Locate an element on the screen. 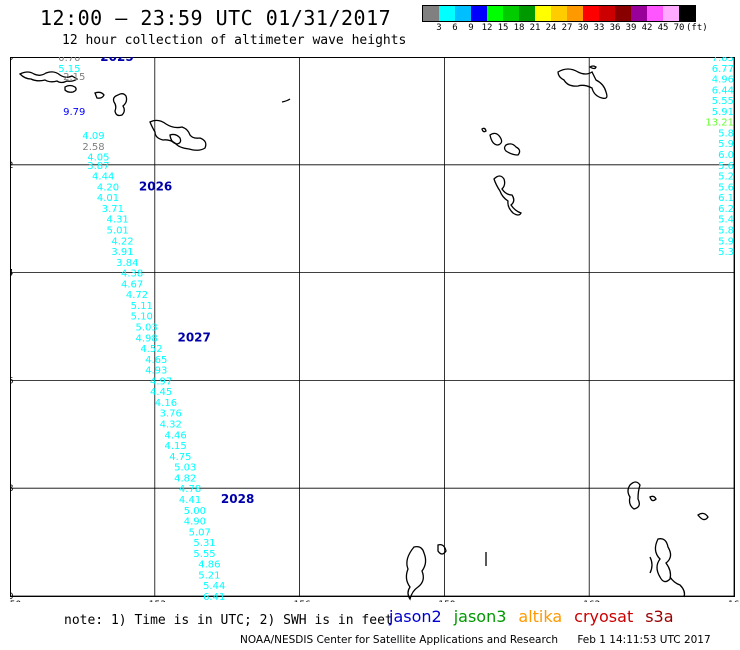 This screenshot has height=650, width=740. color-legend: 3 6 9 12 15 18 21 24 27 30 33 36 39 42 45 70 (ft) is located at coordinates (565, 19).